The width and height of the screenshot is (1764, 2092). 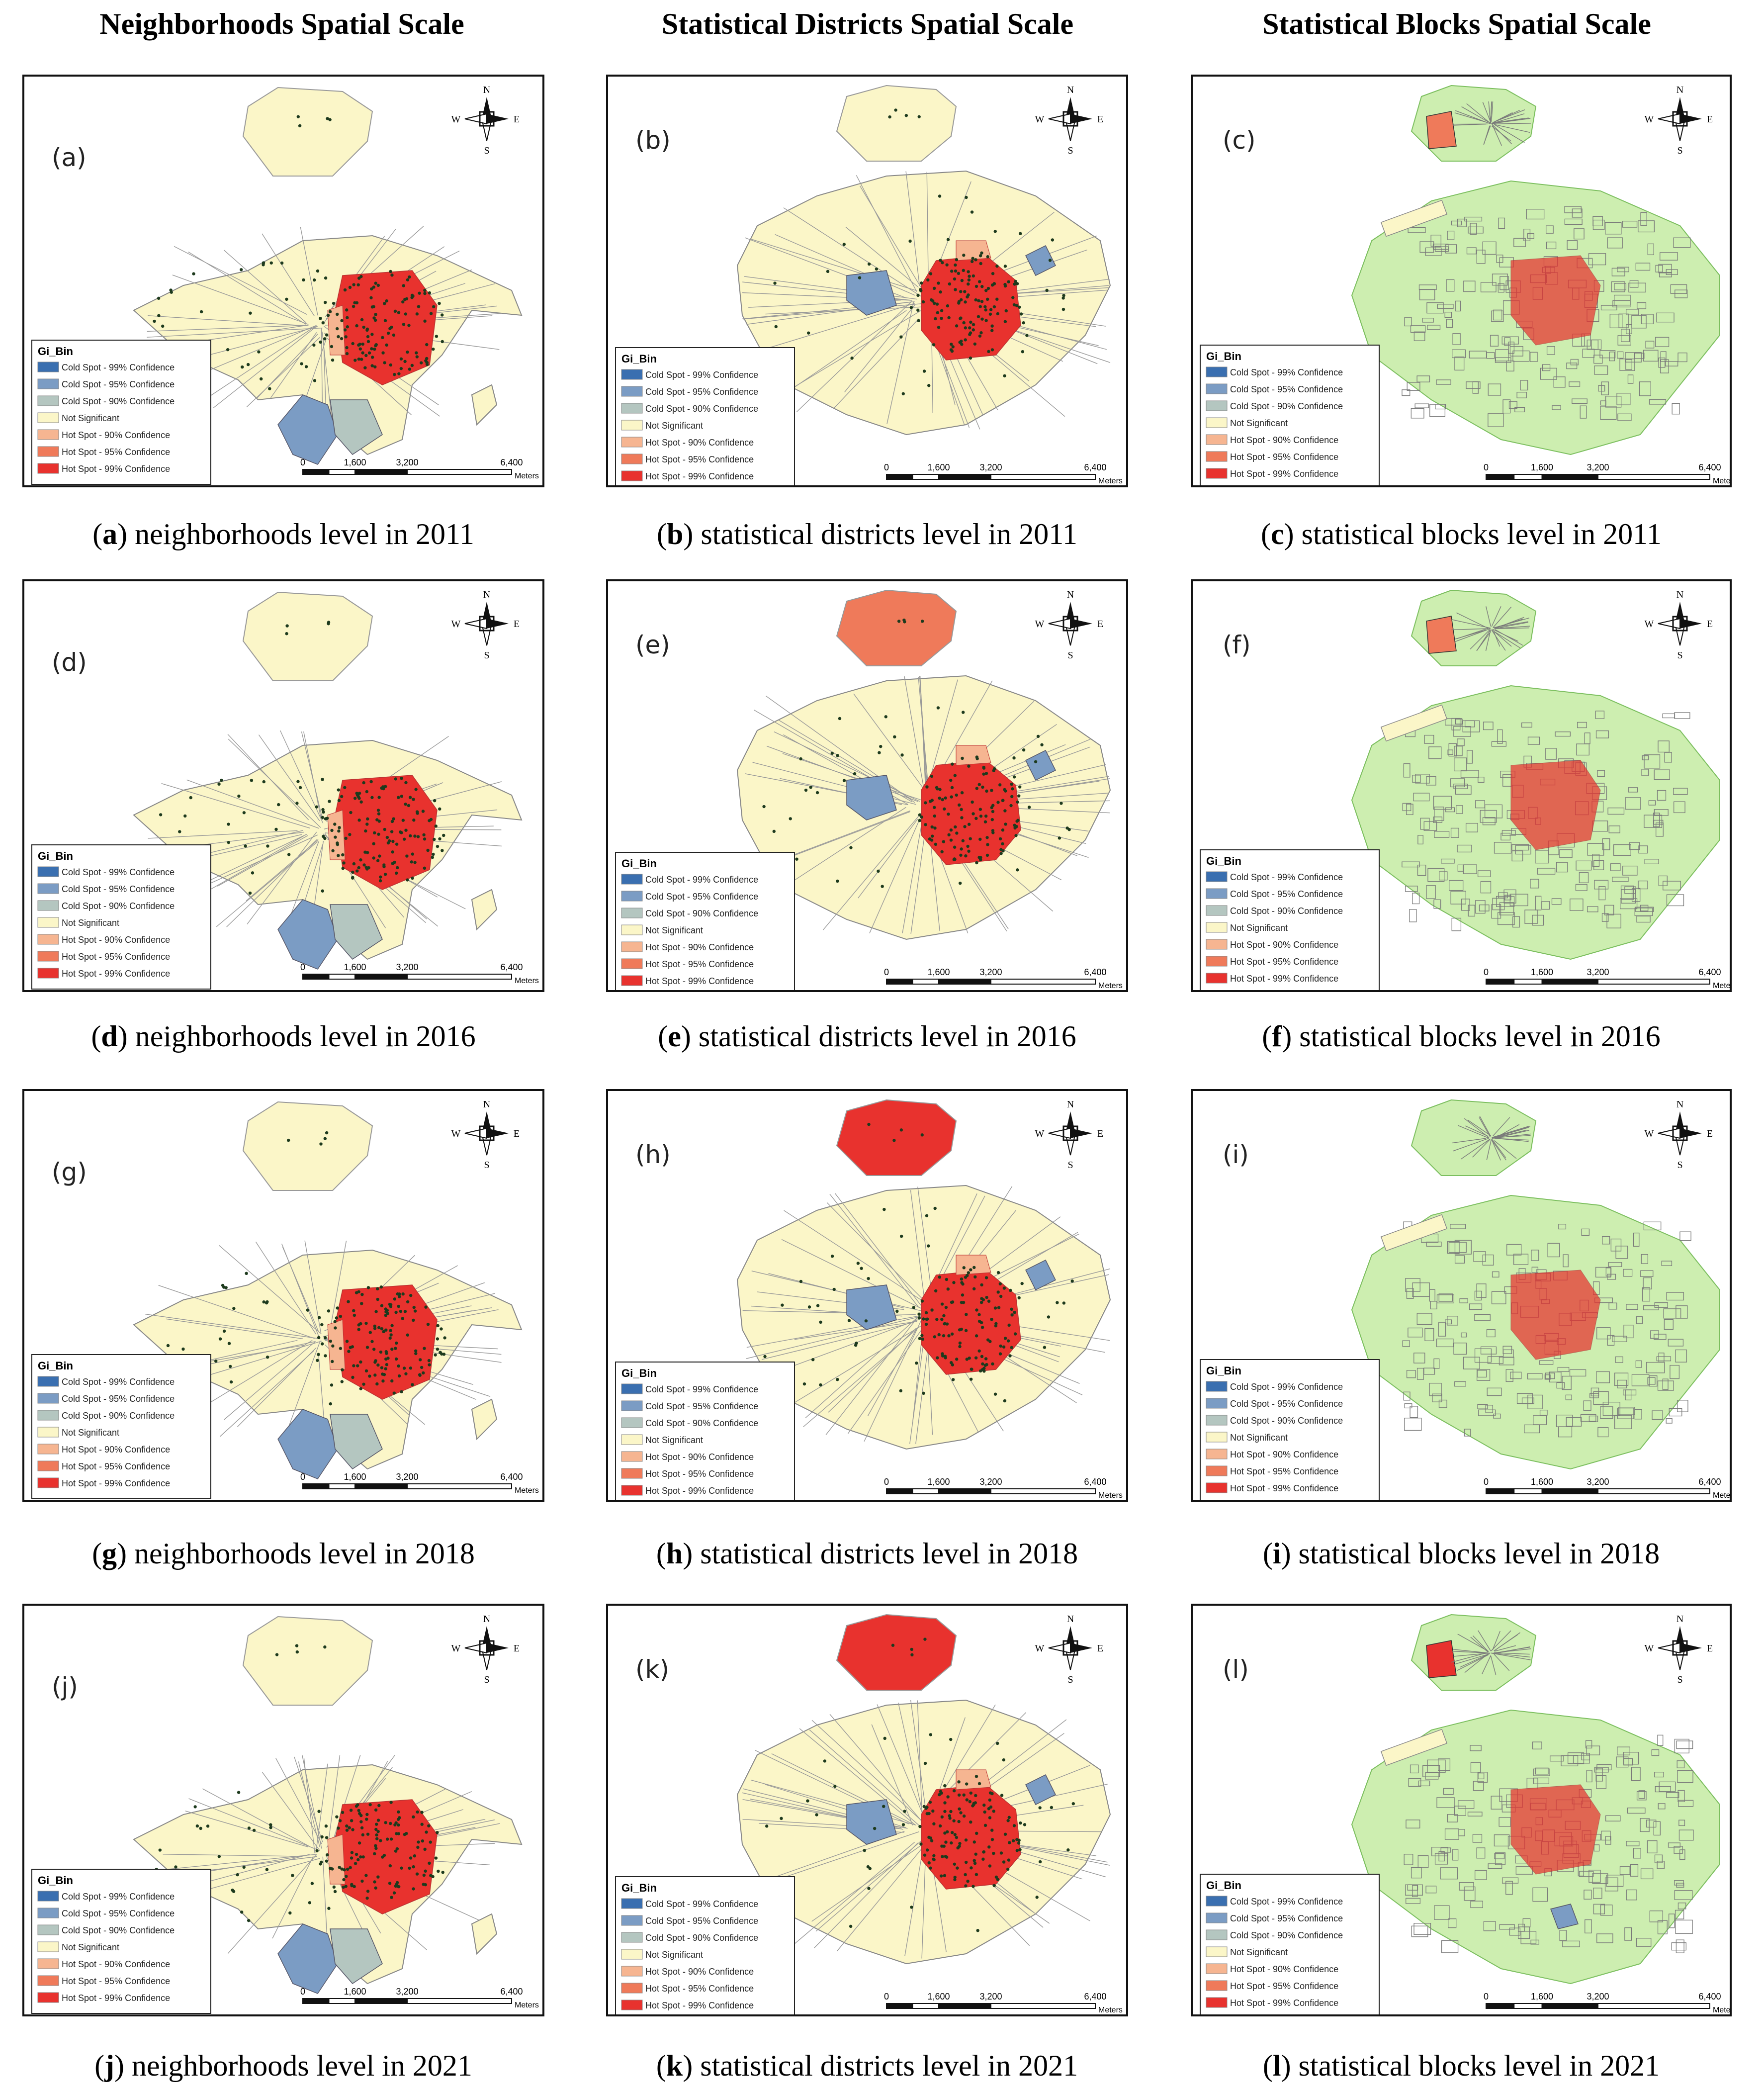 I want to click on coldspot-west, so click(x=871, y=797).